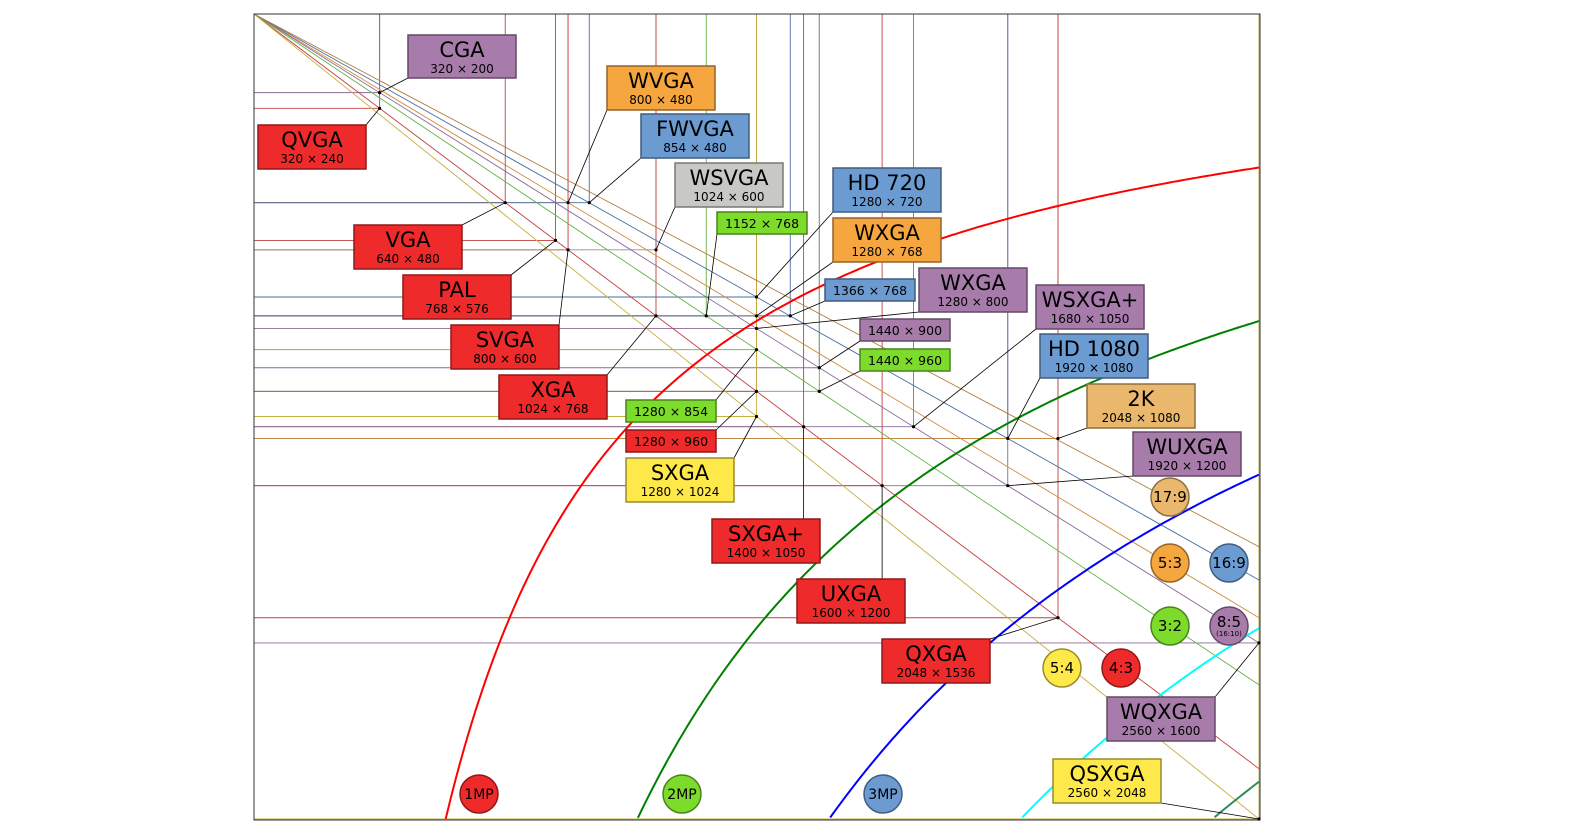  I want to click on label-title-wxga768: WXGA, so click(887, 233).